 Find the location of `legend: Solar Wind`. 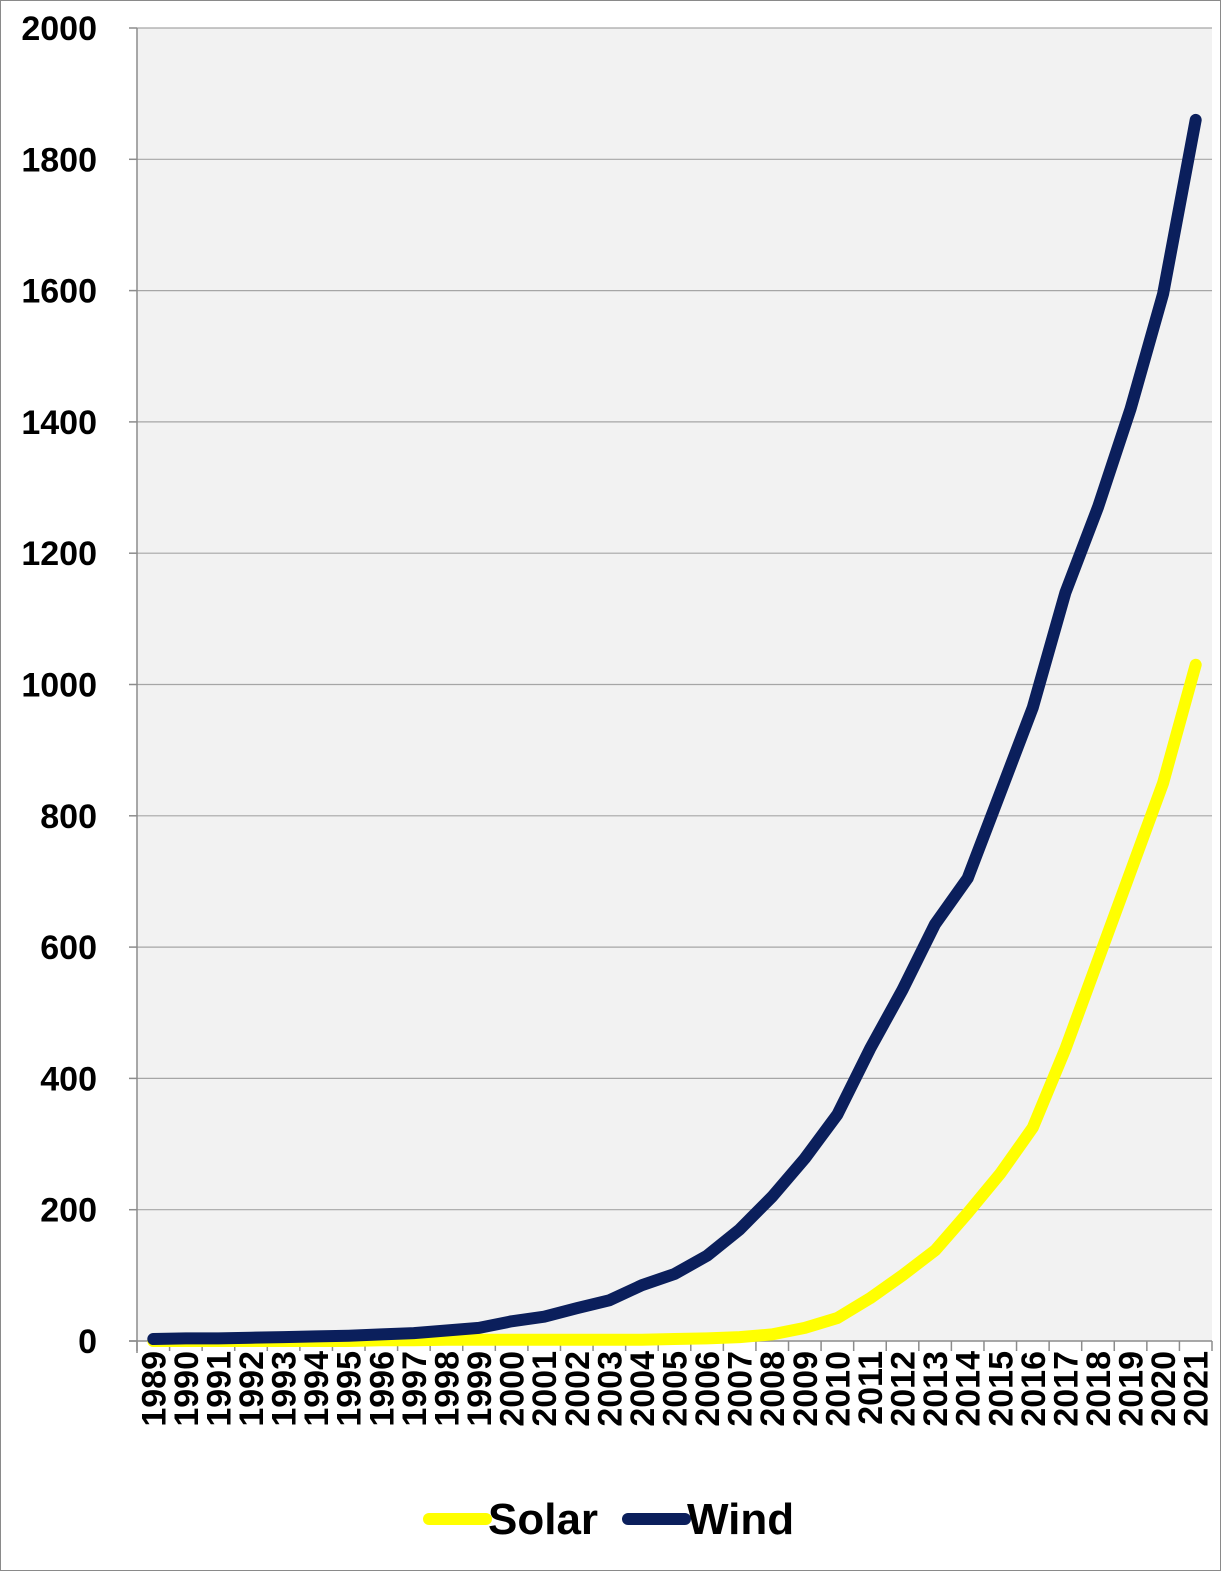

legend: Solar Wind is located at coordinates (608, 1519).